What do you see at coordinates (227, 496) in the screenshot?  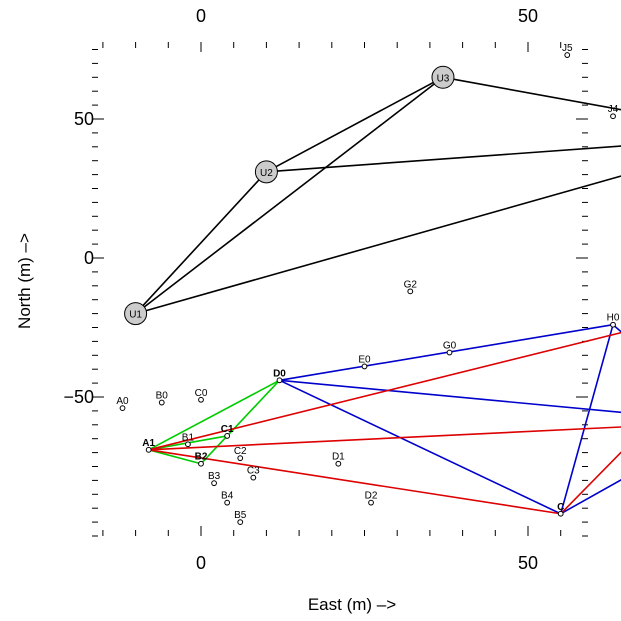 I see `point-label-b4: B4` at bounding box center [227, 496].